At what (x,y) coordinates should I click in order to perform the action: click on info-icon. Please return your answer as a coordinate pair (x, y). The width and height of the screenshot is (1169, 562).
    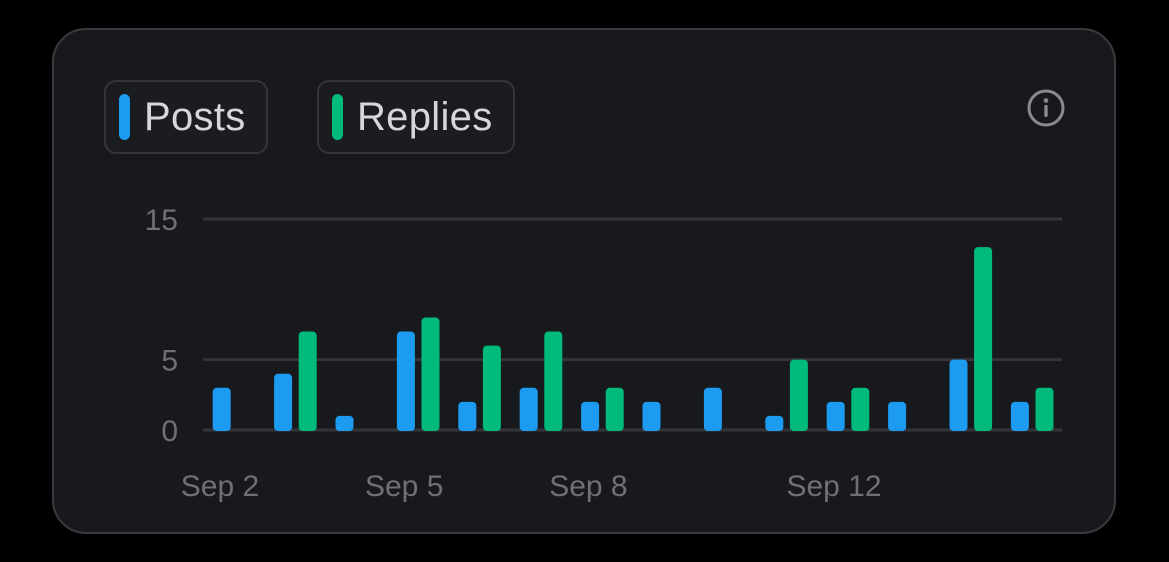
    Looking at the image, I should click on (1046, 108).